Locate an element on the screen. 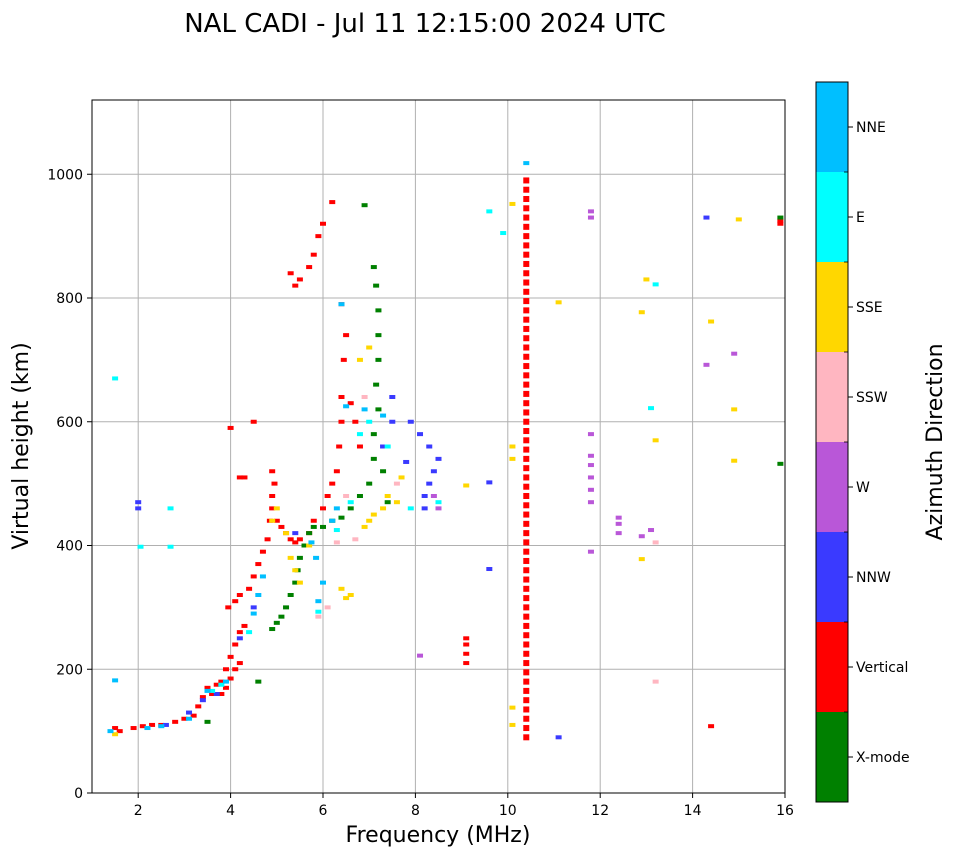 This screenshot has height=857, width=958. y-tick-label: 600 is located at coordinates (69, 423).